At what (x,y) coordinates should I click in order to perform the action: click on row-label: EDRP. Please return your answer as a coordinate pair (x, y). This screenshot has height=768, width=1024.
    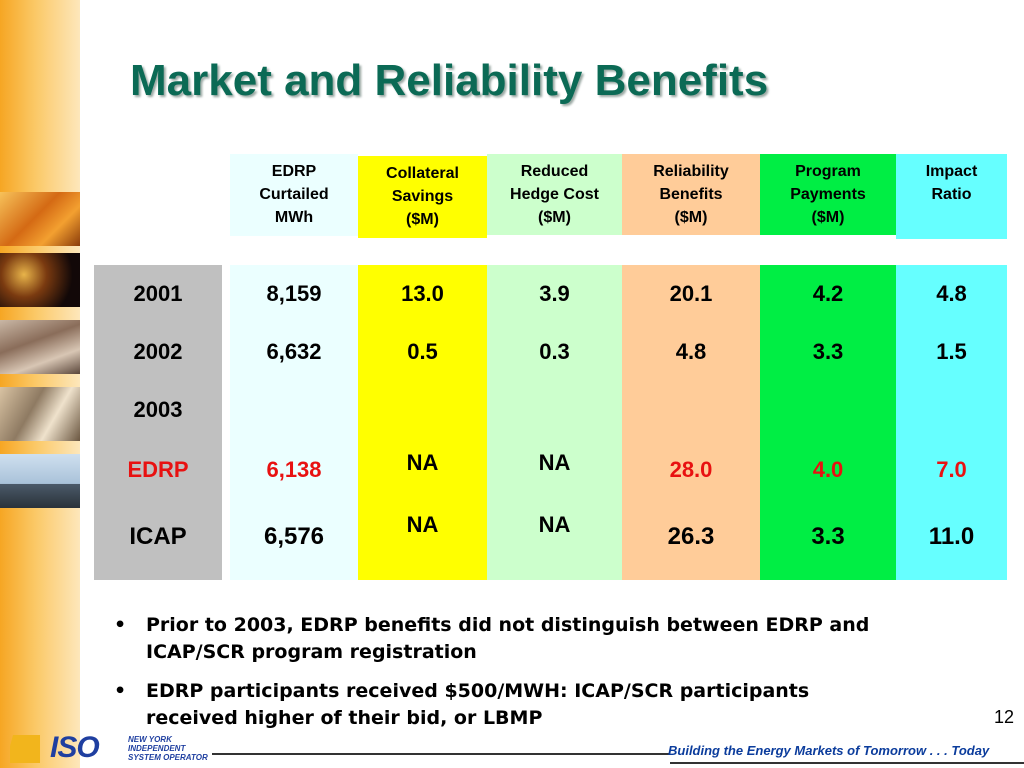
    Looking at the image, I should click on (158, 469).